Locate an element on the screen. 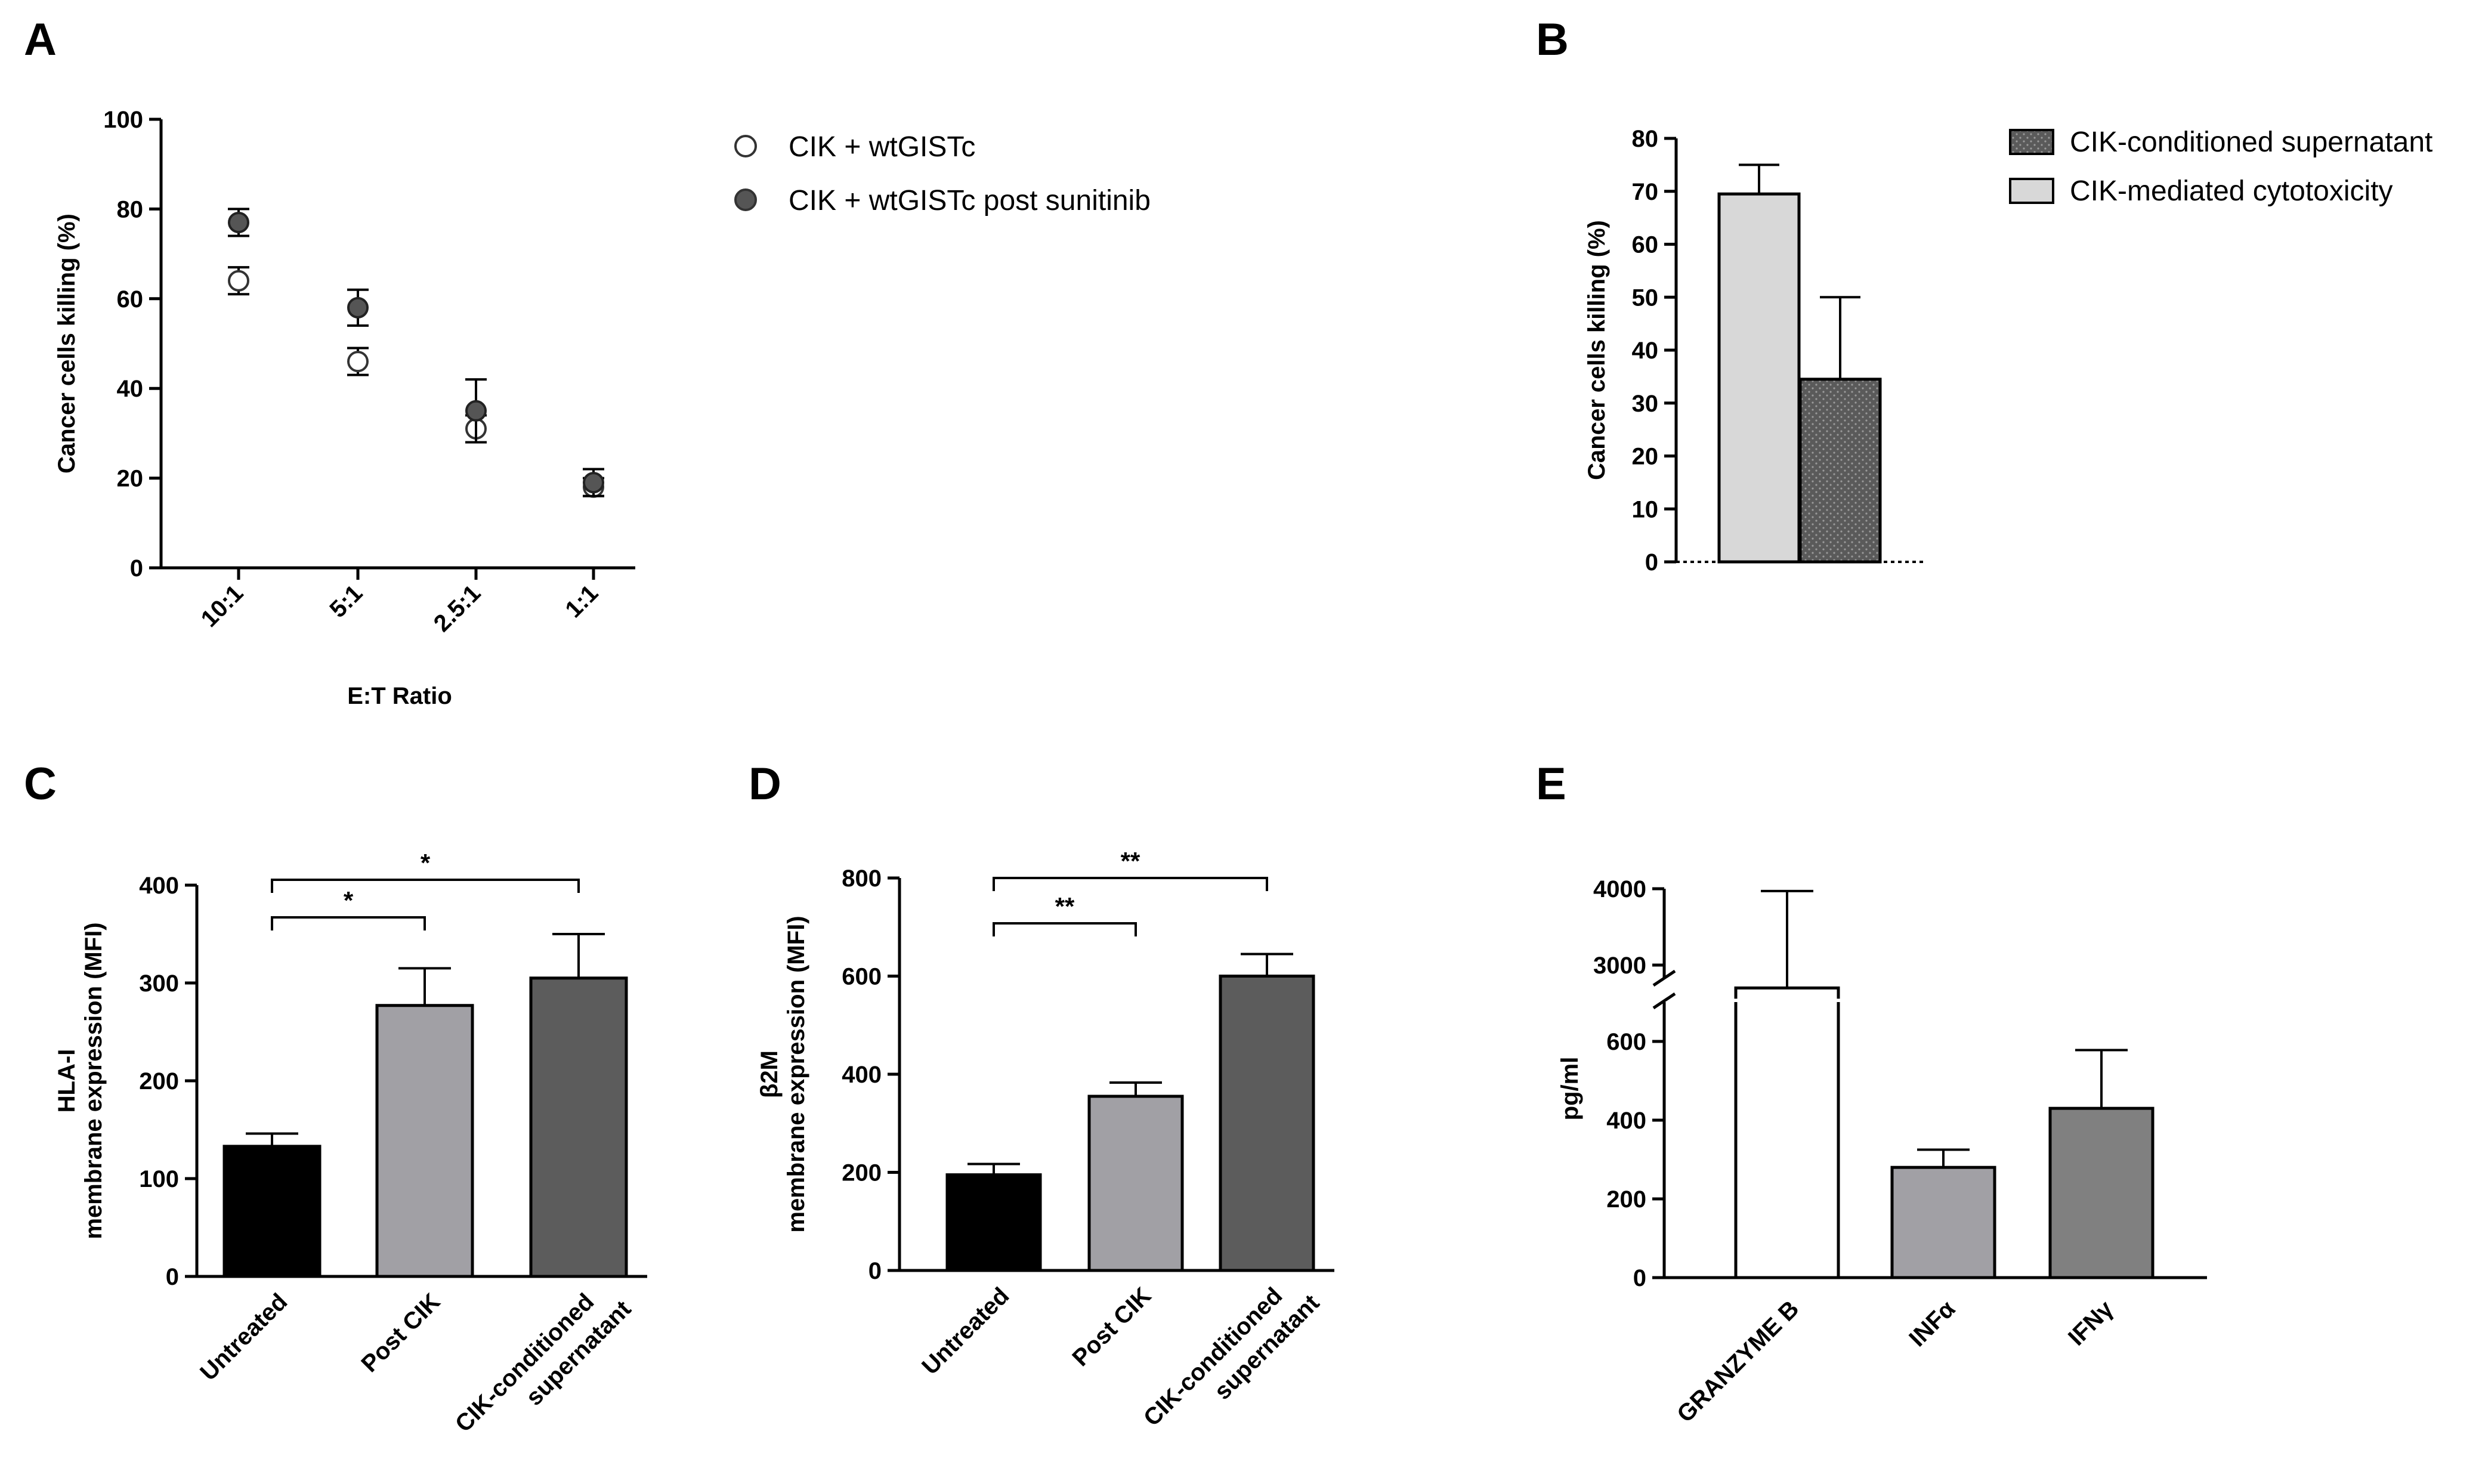 The image size is (2479, 1484). y-tick-label: 50 is located at coordinates (1645, 298).